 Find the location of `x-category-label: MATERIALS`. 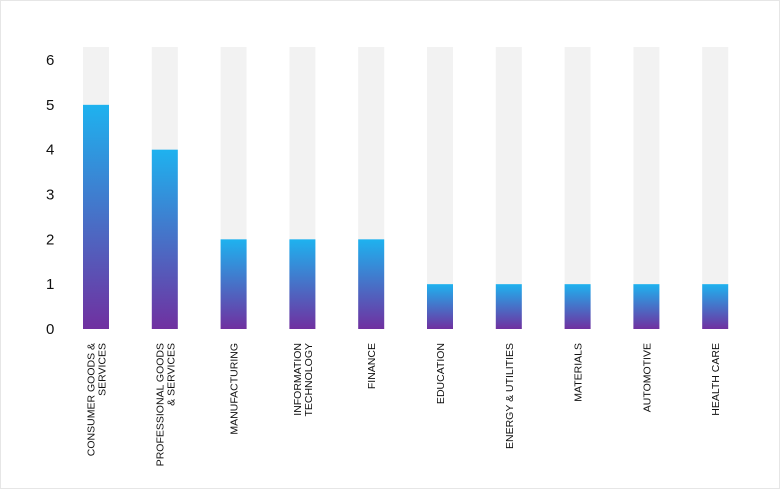

x-category-label: MATERIALS is located at coordinates (579, 372).